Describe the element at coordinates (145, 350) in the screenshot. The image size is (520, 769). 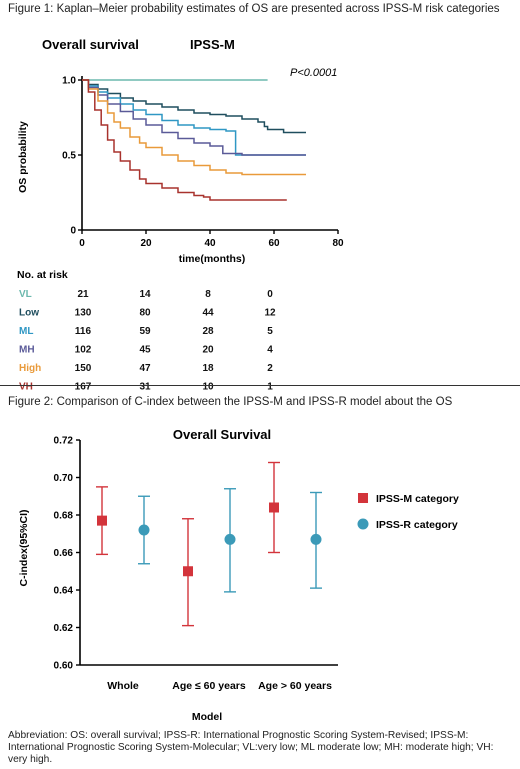
I see `risk-count: 45` at that location.